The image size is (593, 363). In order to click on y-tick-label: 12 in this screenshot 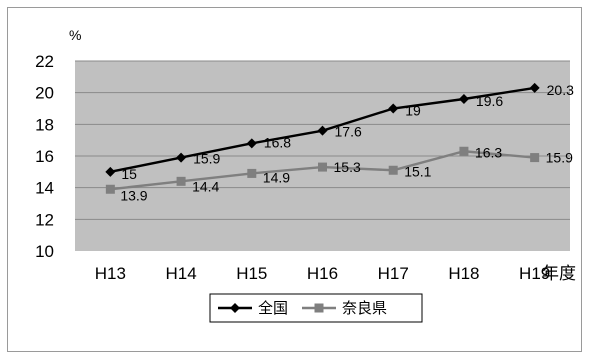, I will do `click(44, 219)`.